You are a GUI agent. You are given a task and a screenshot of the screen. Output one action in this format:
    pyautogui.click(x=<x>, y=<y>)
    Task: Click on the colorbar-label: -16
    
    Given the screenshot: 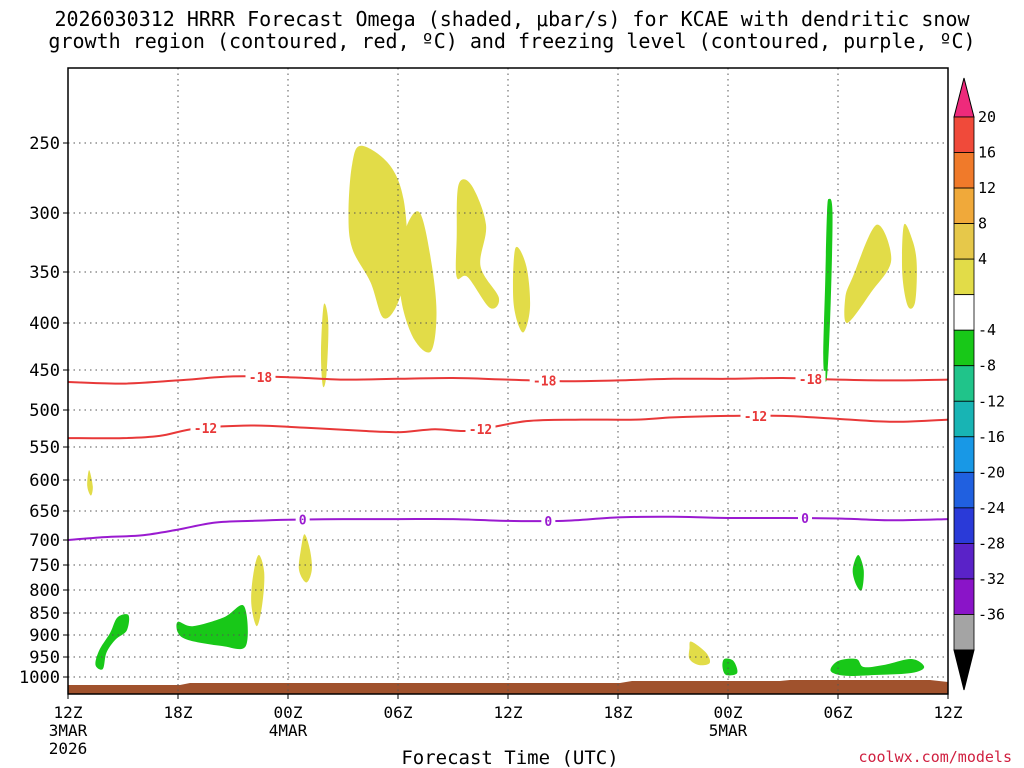 What is the action you would take?
    pyautogui.click(x=991, y=437)
    